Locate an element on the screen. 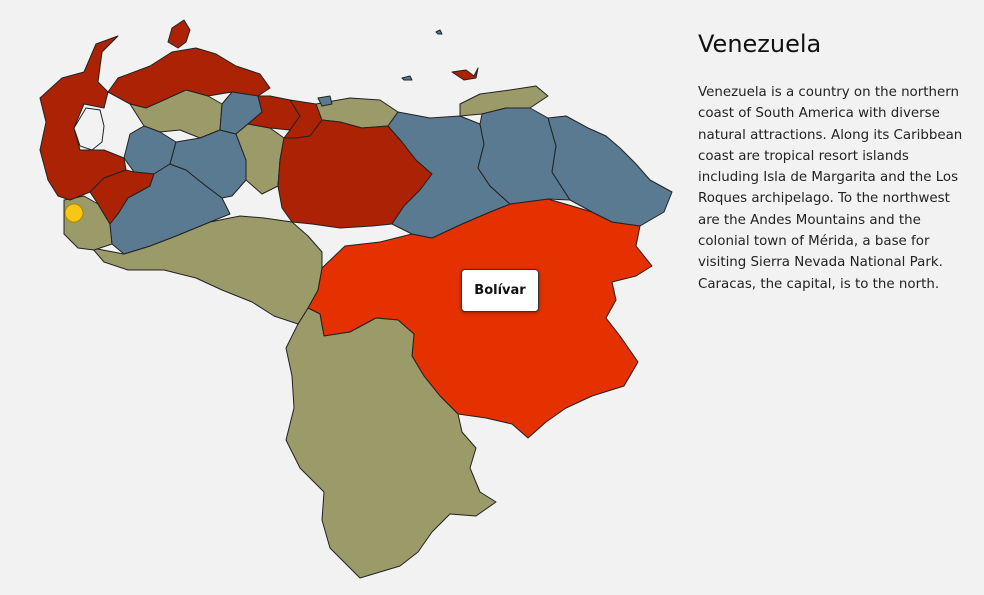 Image resolution: width=984 pixels, height=595 pixels. state-zulia is located at coordinates (83, 118).